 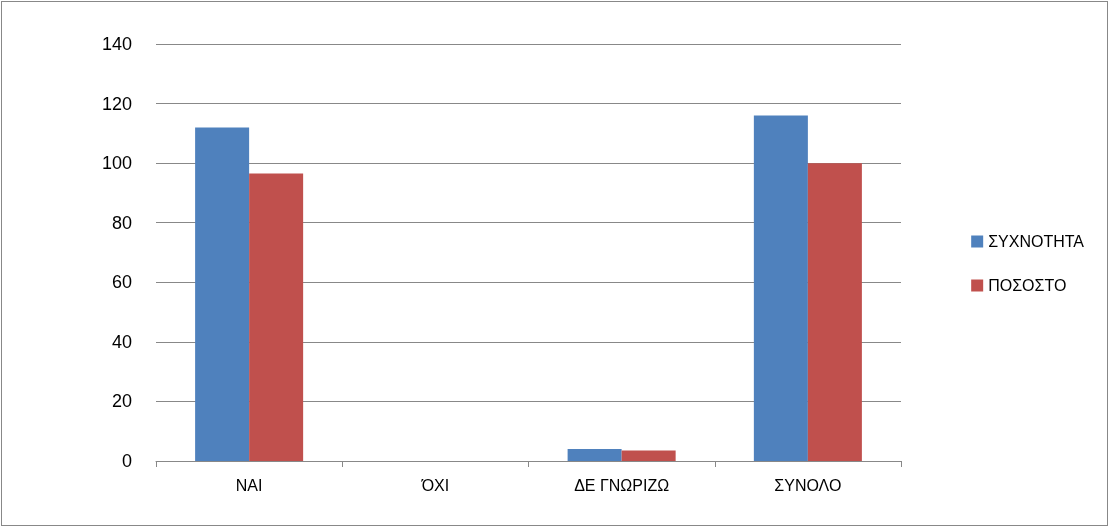 What do you see at coordinates (622, 485) in the screenshot?
I see `x-tick-label: ΔΕ ΓΝΩΡΙΖΩ` at bounding box center [622, 485].